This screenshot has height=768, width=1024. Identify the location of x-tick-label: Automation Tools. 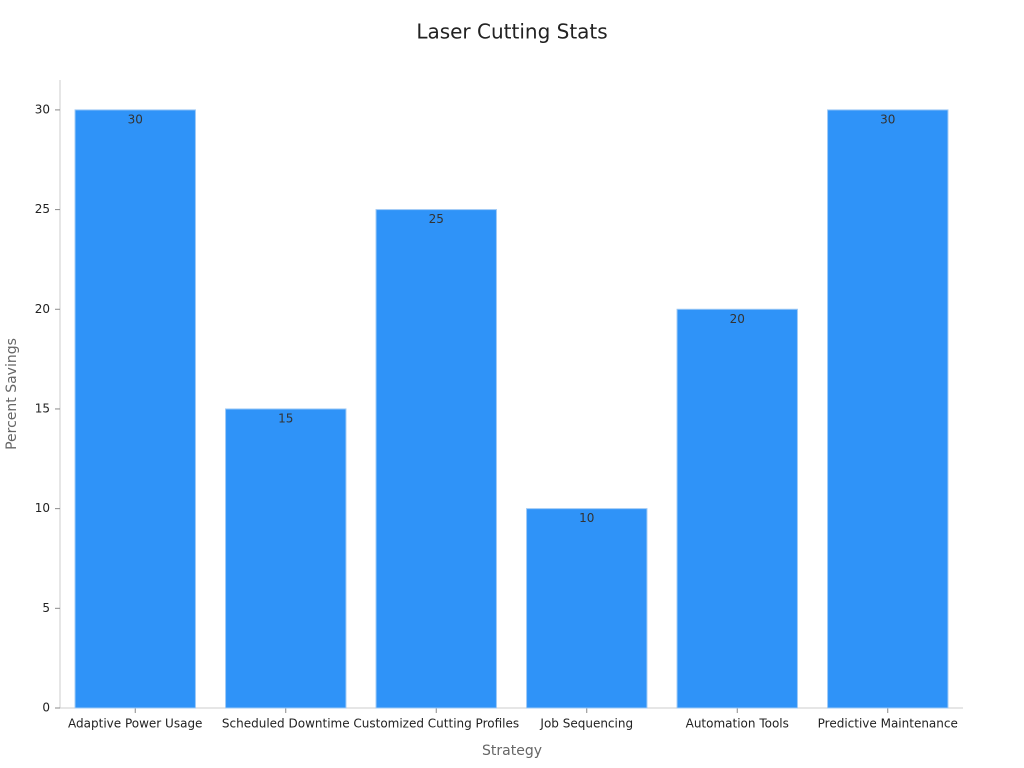
(737, 724).